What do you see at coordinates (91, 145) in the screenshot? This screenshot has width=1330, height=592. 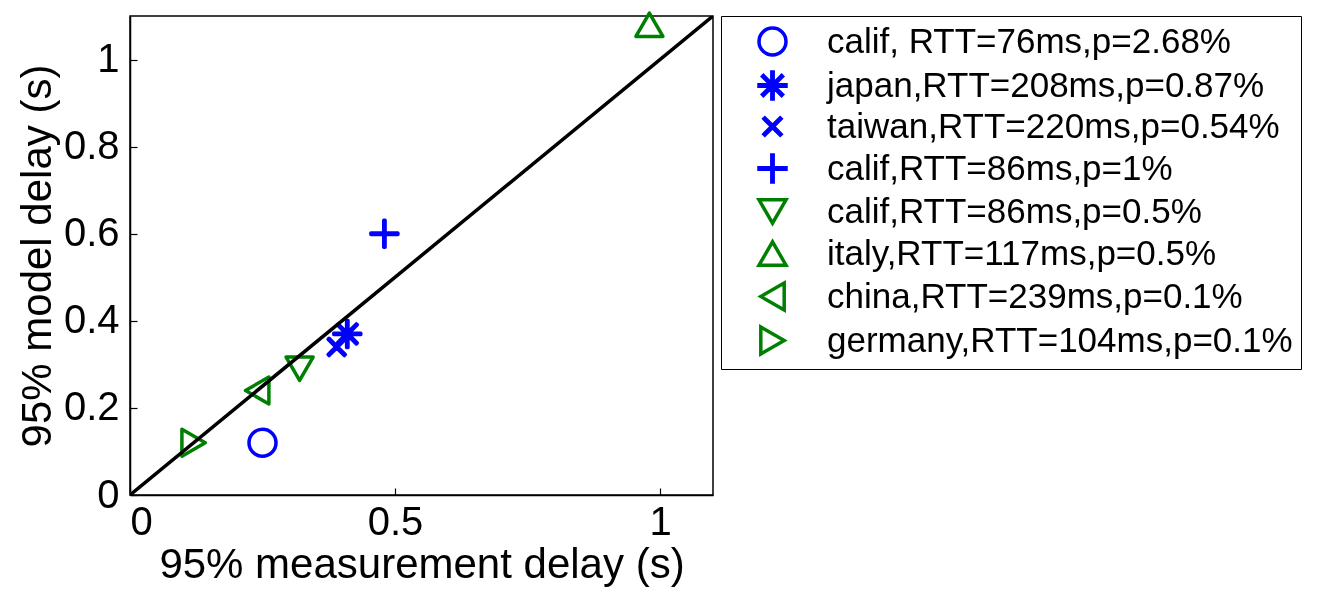 I see `y-tick-label: 0.8` at bounding box center [91, 145].